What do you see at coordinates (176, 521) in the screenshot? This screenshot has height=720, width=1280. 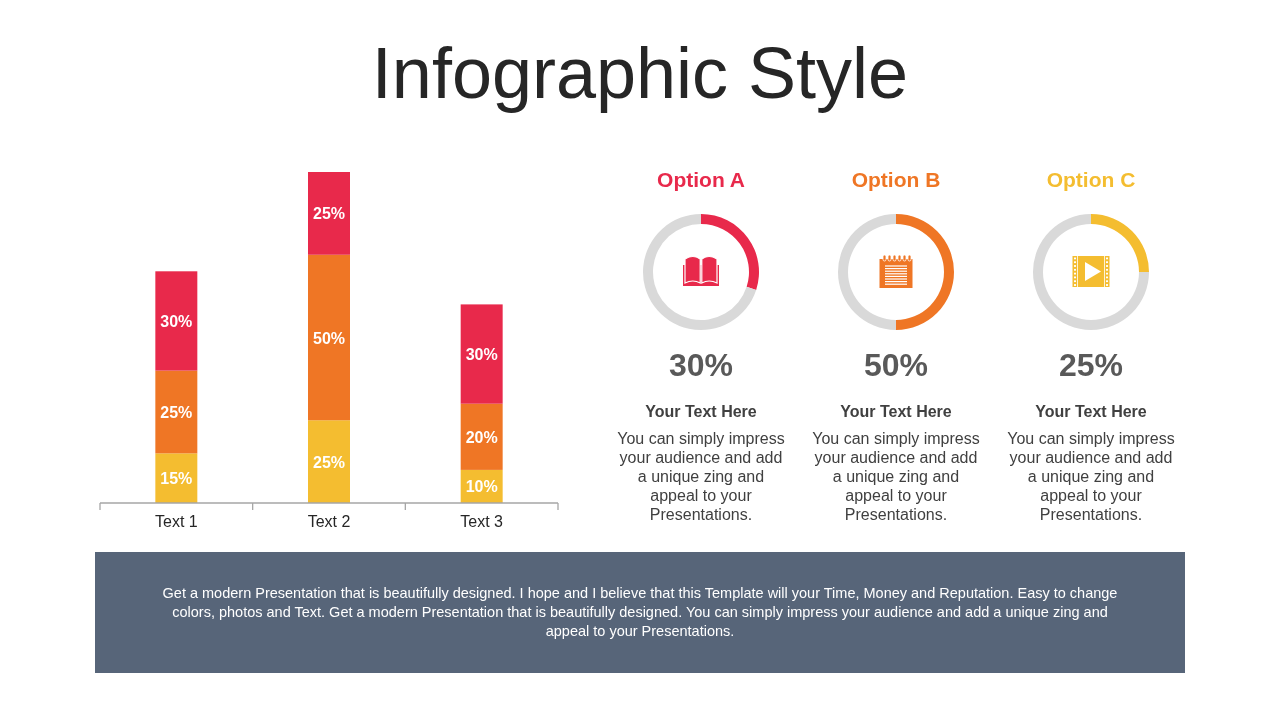 I see `x-tick-label: Text 1` at bounding box center [176, 521].